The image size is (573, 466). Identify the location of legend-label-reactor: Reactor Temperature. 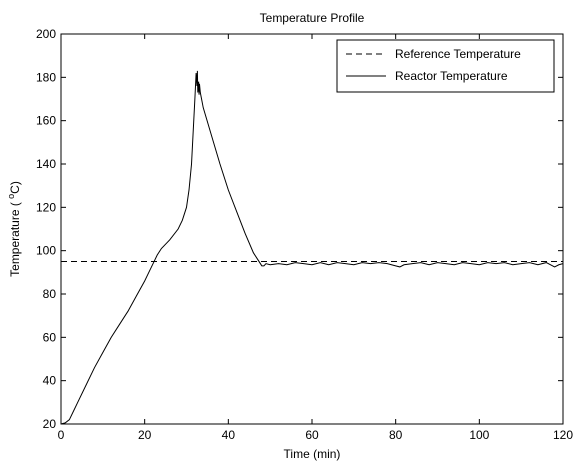
(451, 76).